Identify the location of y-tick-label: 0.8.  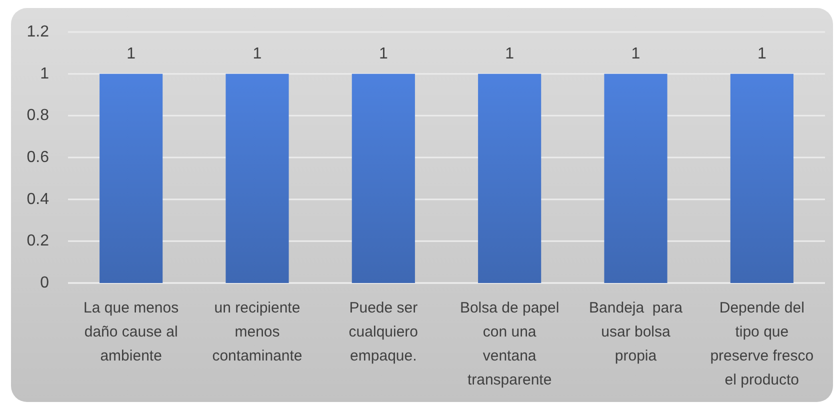
(38, 115).